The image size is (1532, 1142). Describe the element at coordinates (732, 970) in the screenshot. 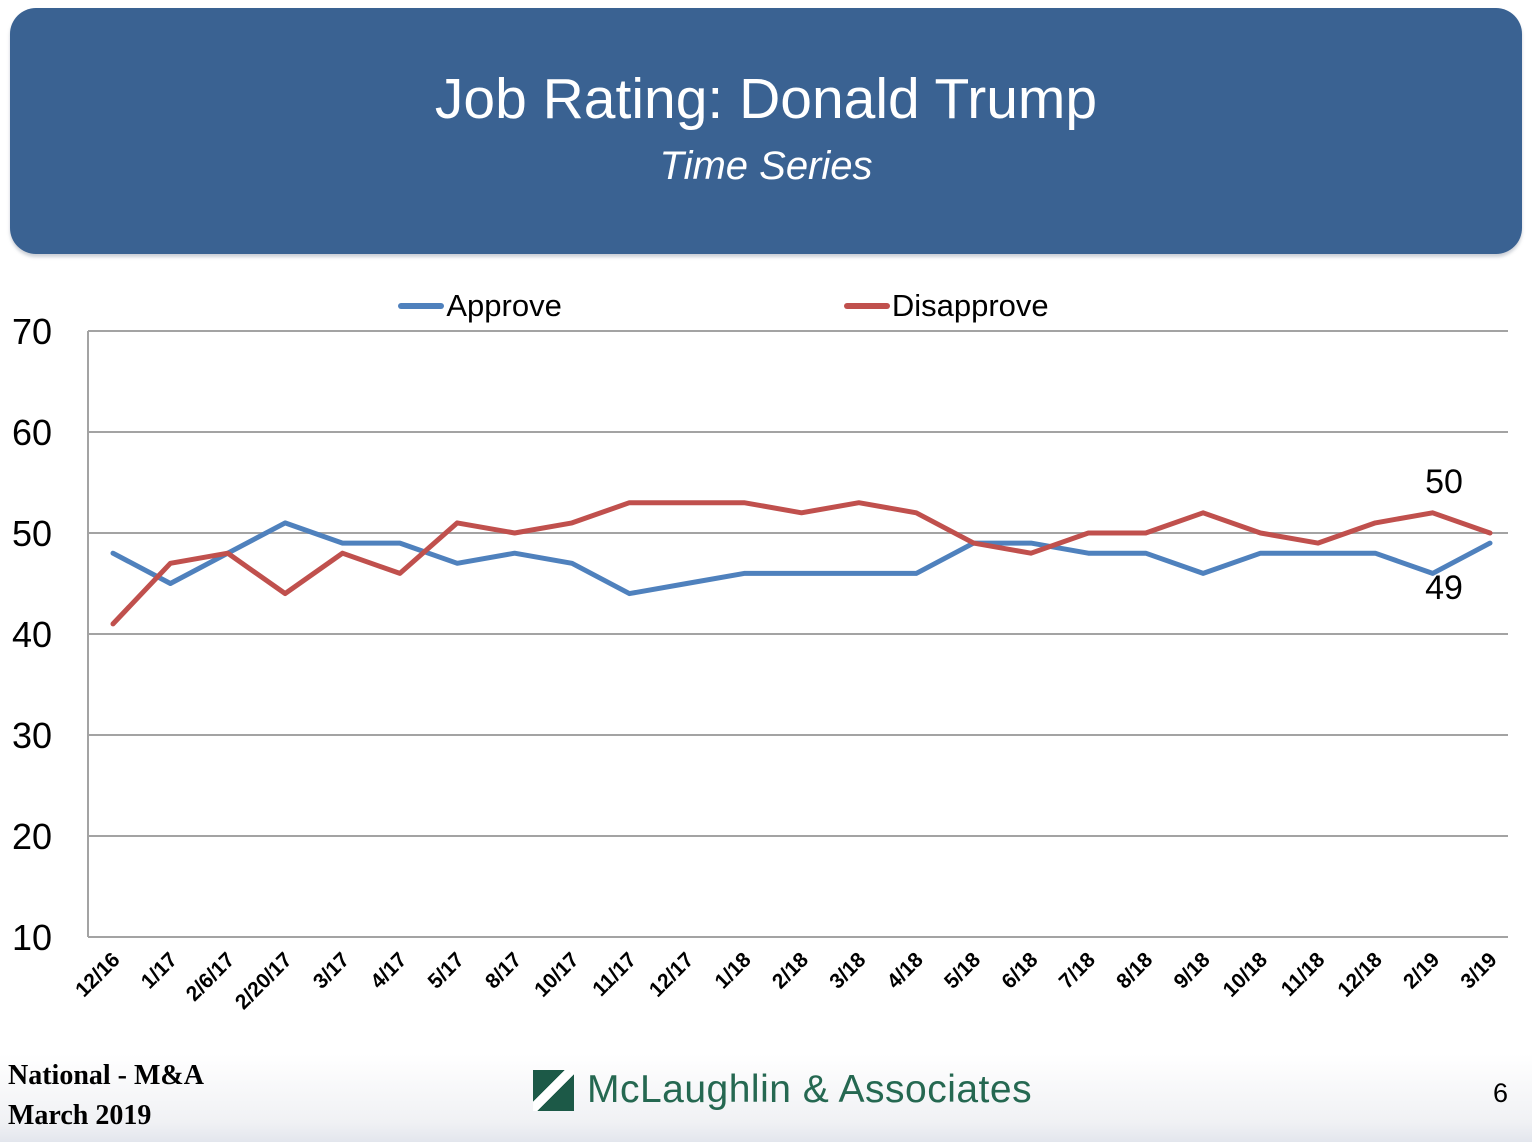

I see `x-tick-label: 1/18` at that location.